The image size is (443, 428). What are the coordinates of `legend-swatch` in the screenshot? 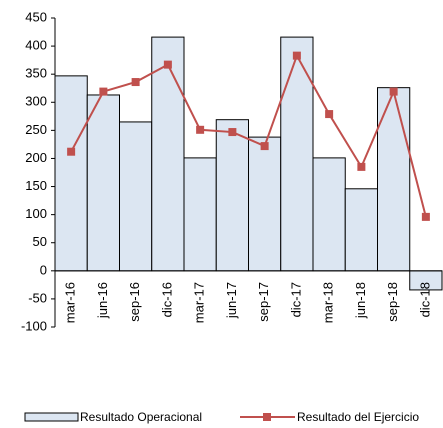 It's located at (51, 417).